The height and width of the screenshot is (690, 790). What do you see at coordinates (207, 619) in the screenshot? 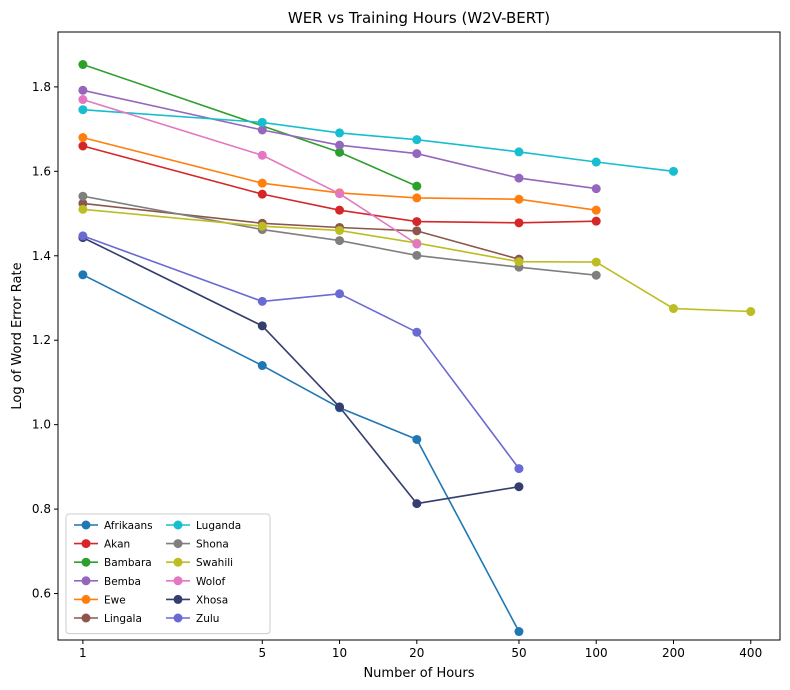
I see `legend-label: Zulu` at bounding box center [207, 619].